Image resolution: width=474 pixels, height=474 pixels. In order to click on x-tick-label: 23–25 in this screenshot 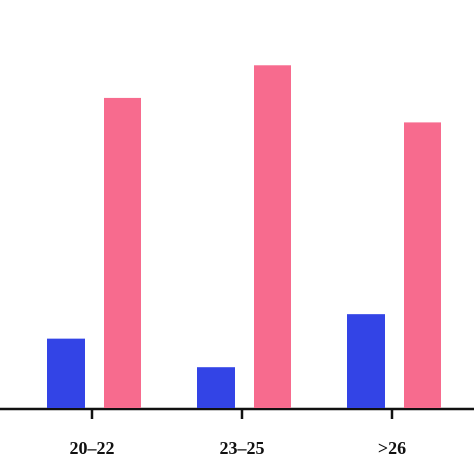, I will do `click(242, 448)`.